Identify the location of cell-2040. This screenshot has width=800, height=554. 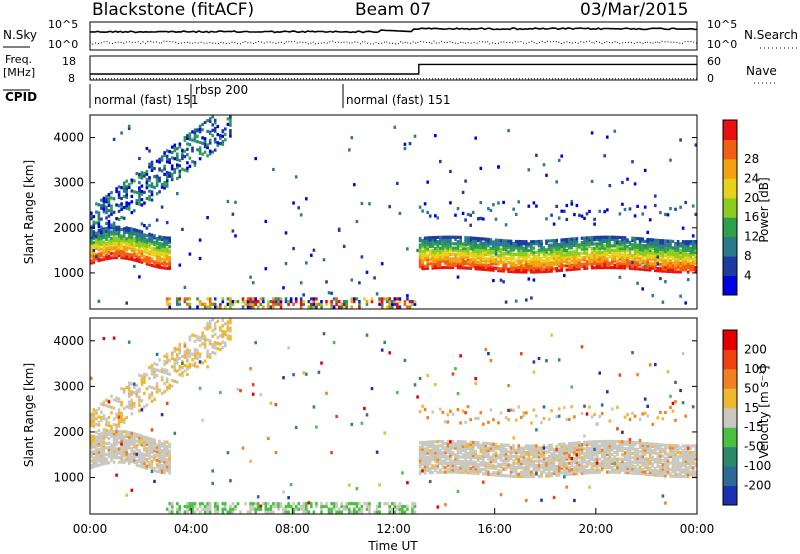
(594, 472).